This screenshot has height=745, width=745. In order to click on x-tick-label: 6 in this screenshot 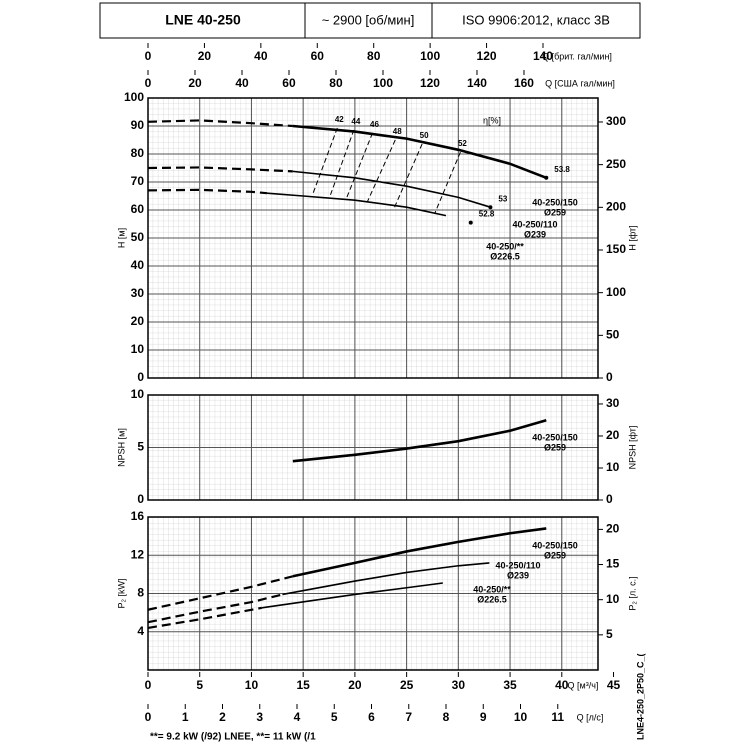, I will do `click(371, 717)`.